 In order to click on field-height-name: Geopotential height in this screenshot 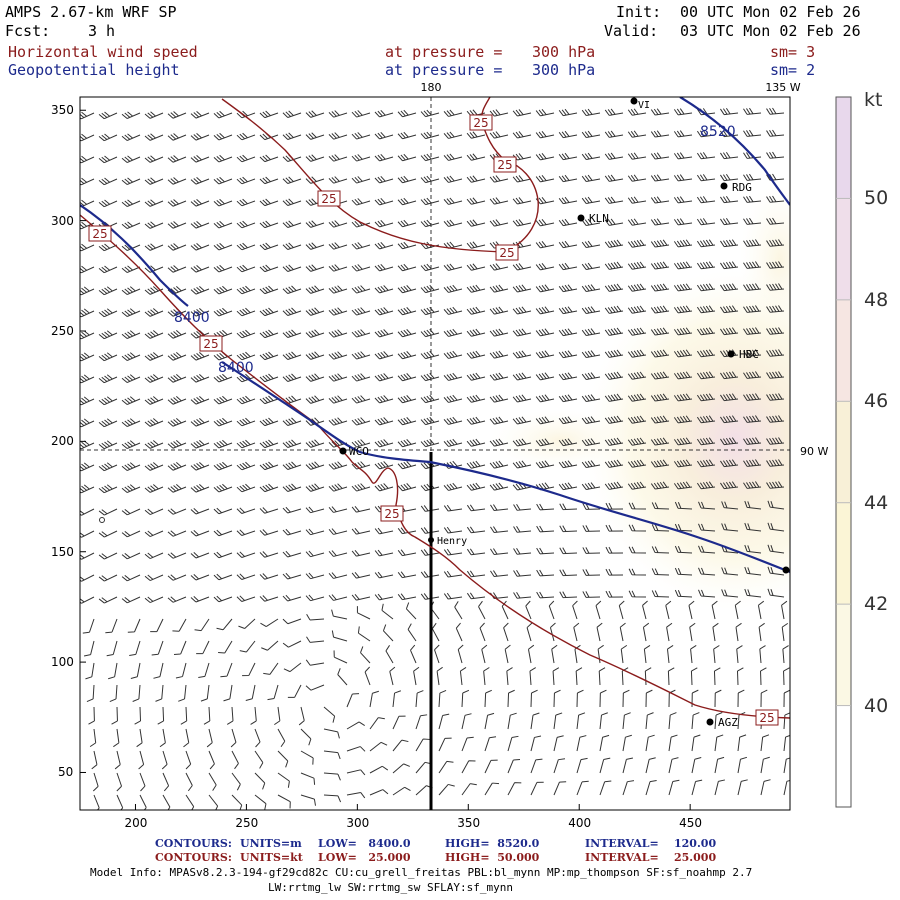, I will do `click(94, 70)`.